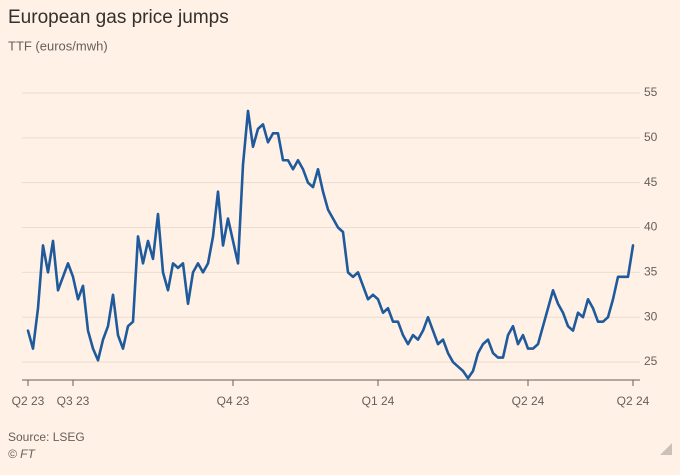  What do you see at coordinates (651, 137) in the screenshot?
I see `y-tick-label: 50` at bounding box center [651, 137].